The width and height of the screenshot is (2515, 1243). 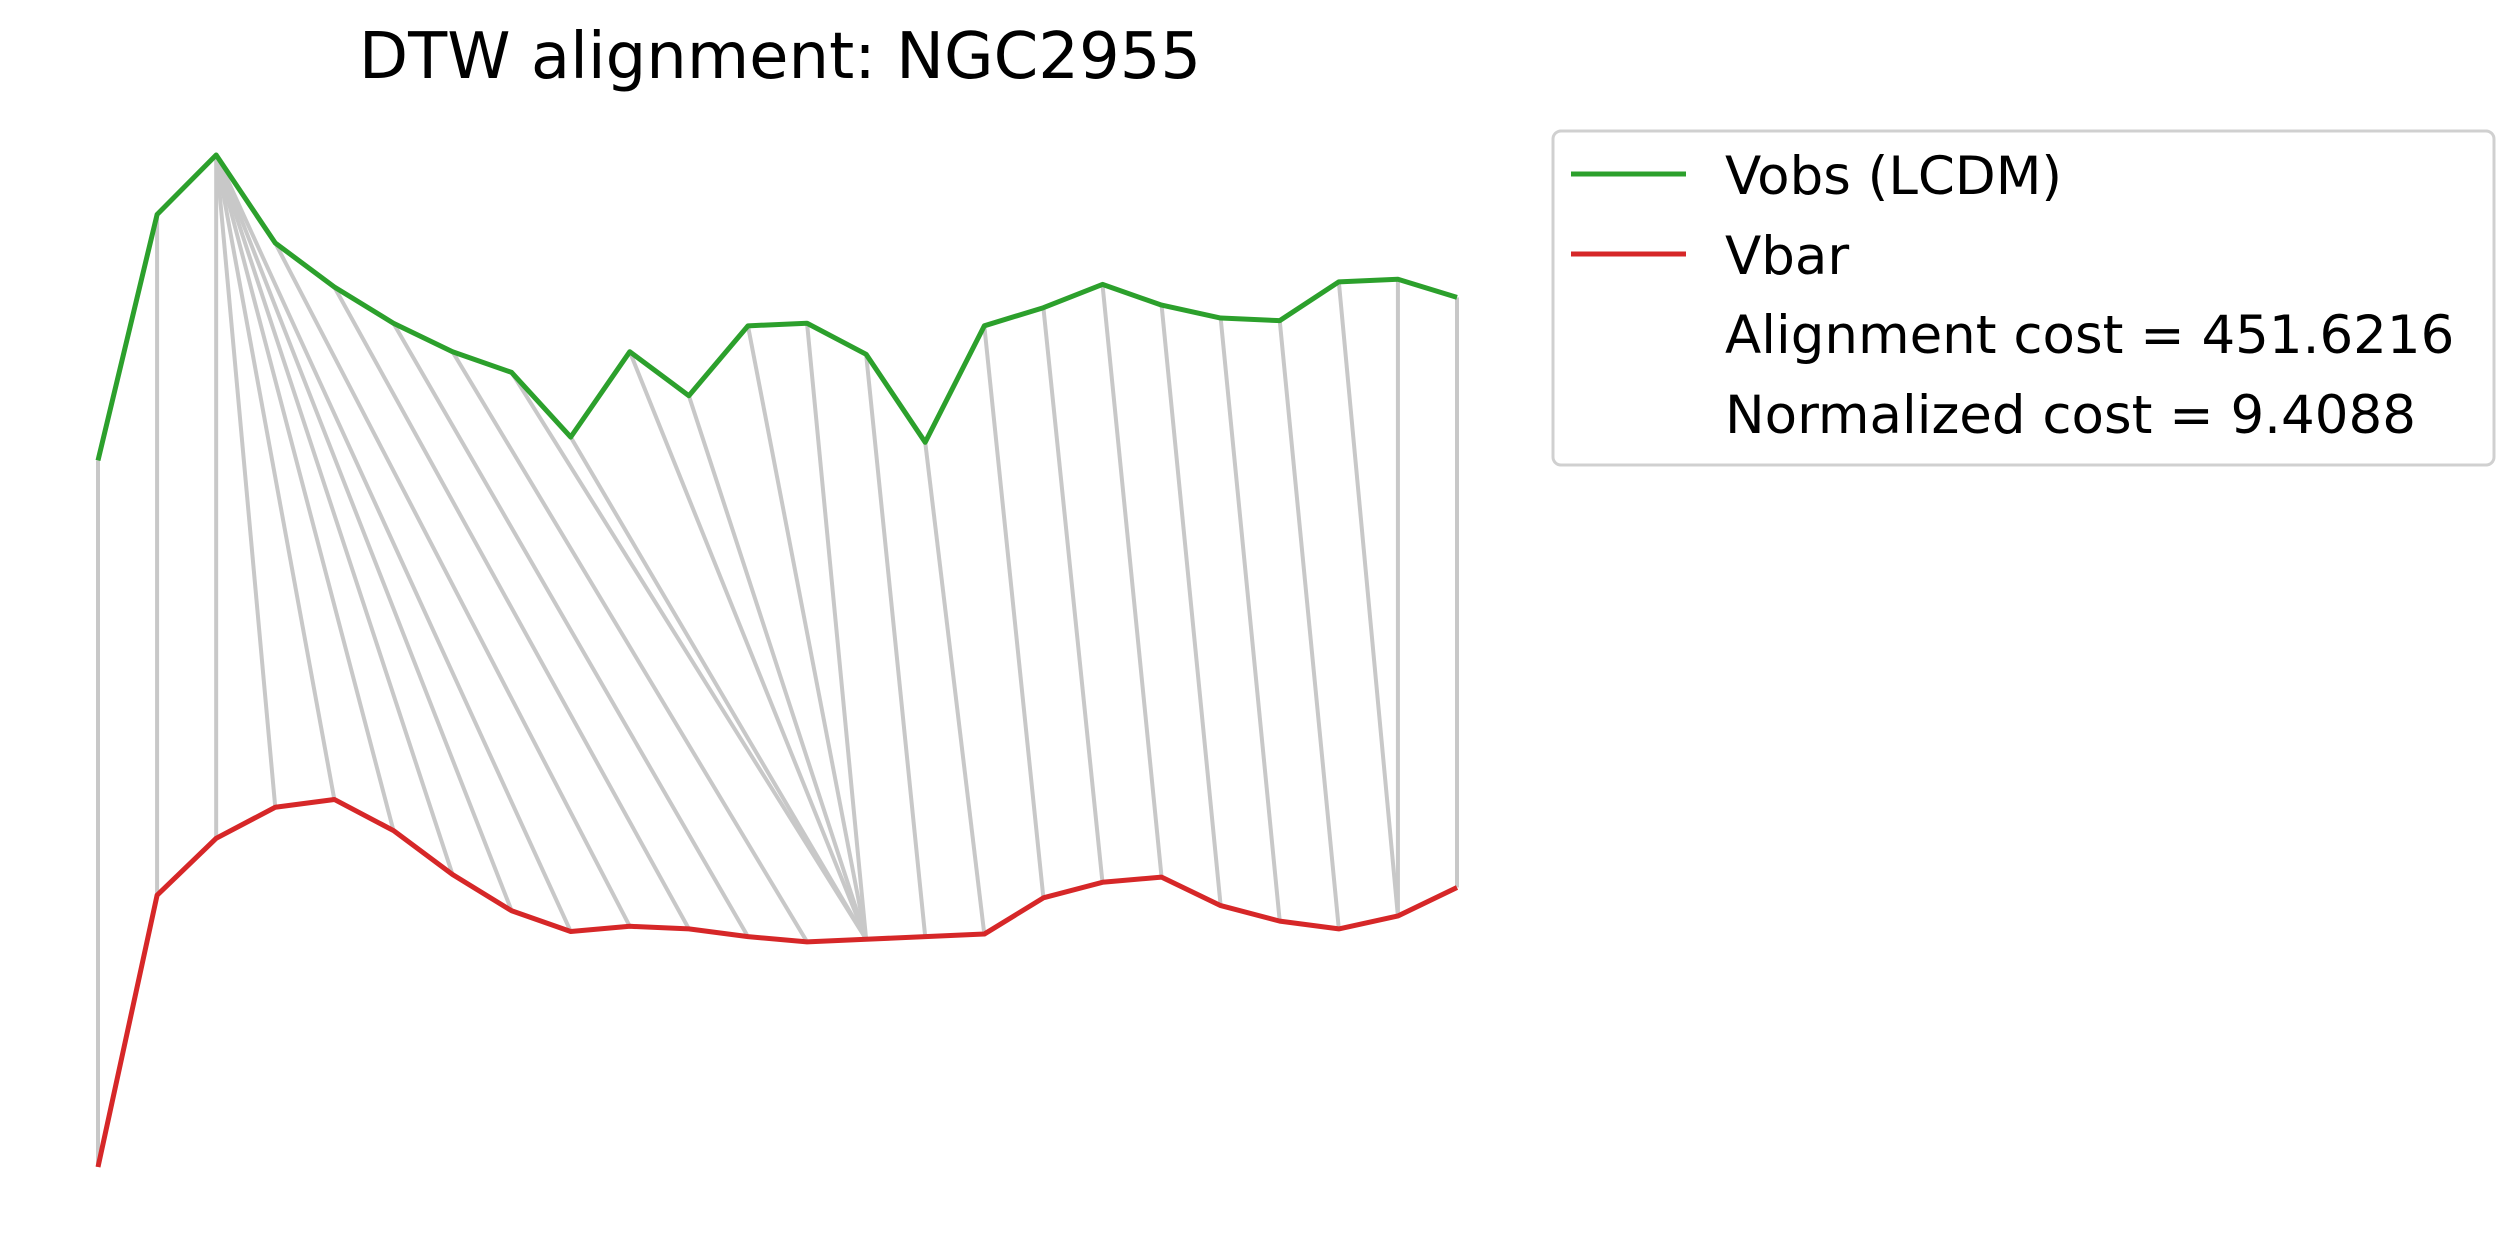 I want to click on legend-label-vobs: Vobs (LCDM), so click(x=1893, y=176).